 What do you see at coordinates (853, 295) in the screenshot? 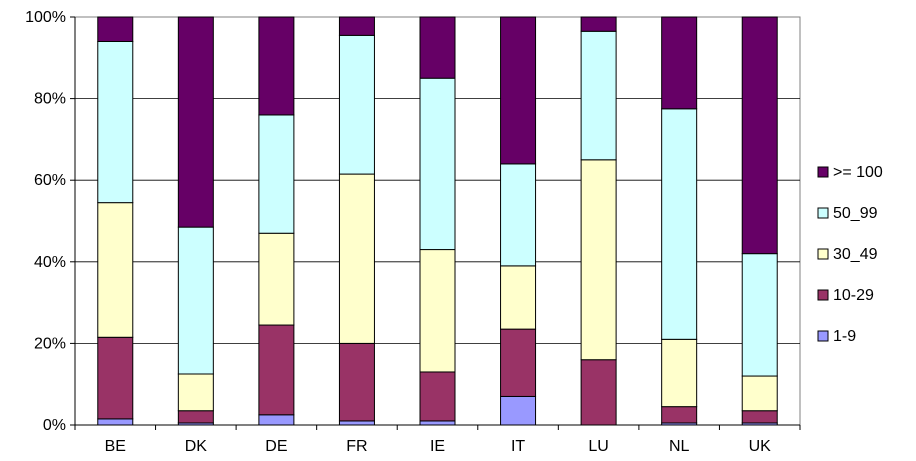
I see `legend-label: 10-29` at bounding box center [853, 295].